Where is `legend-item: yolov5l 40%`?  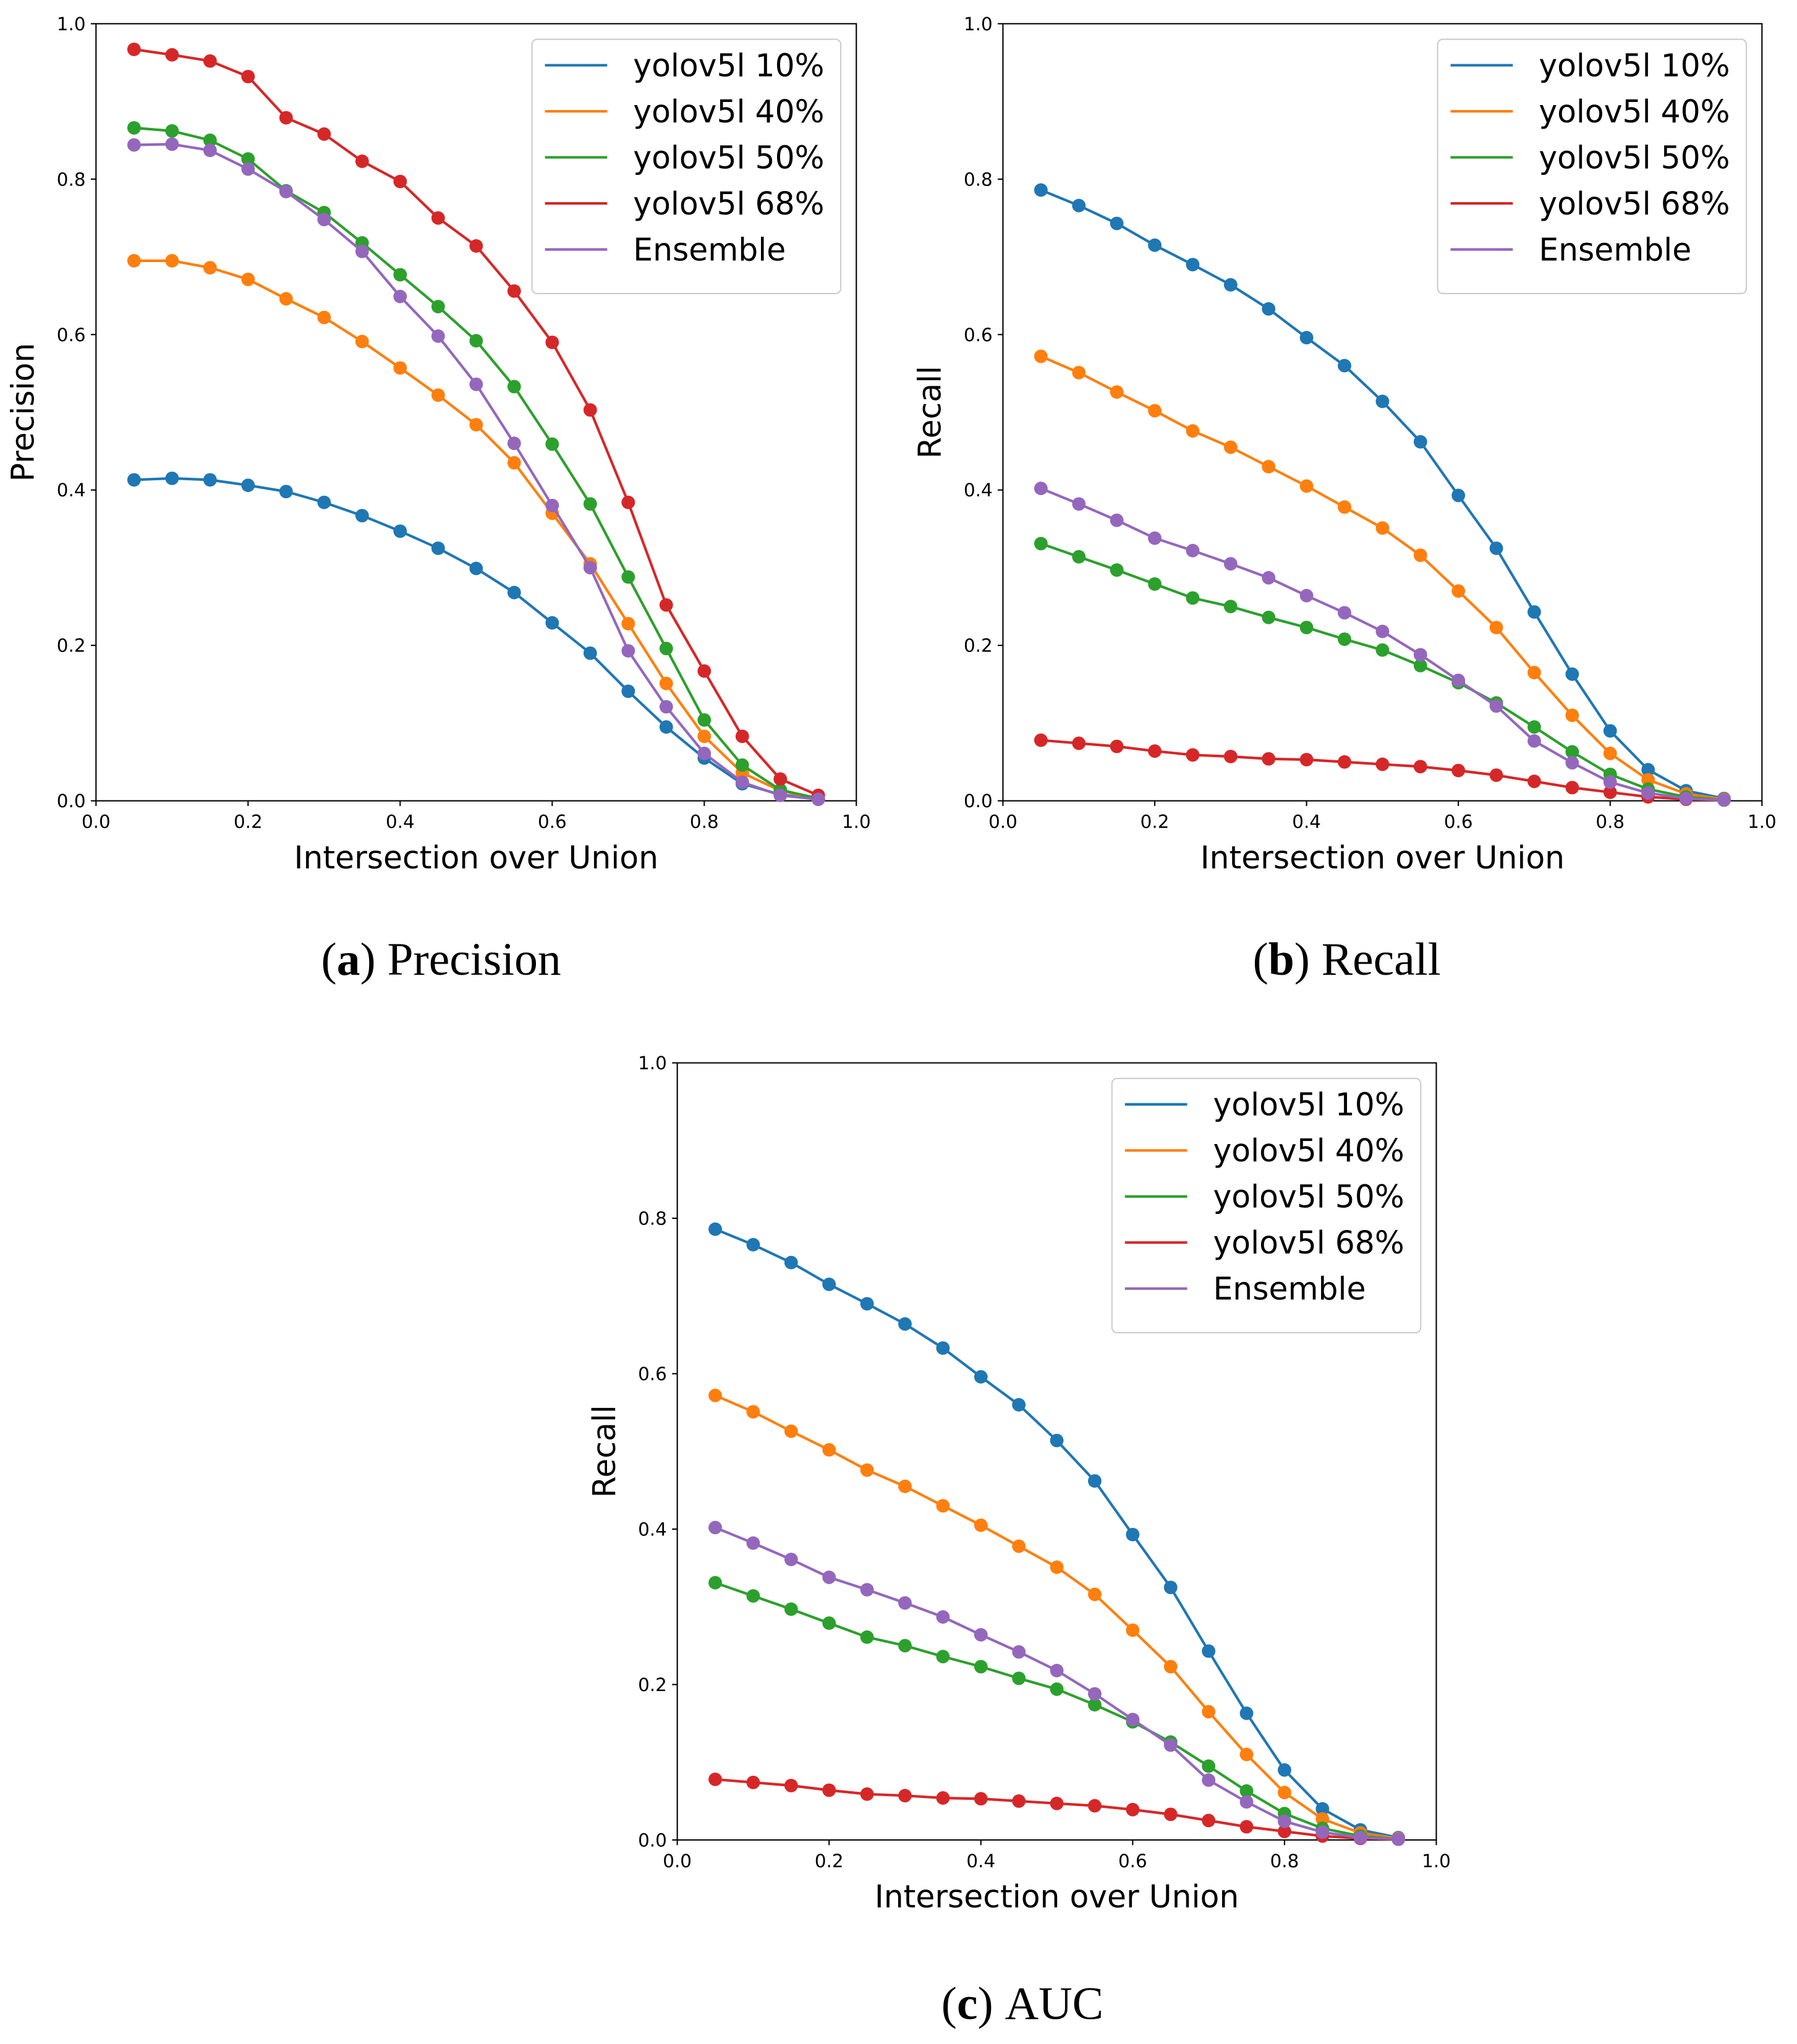 legend-item: yolov5l 40% is located at coordinates (1590, 112).